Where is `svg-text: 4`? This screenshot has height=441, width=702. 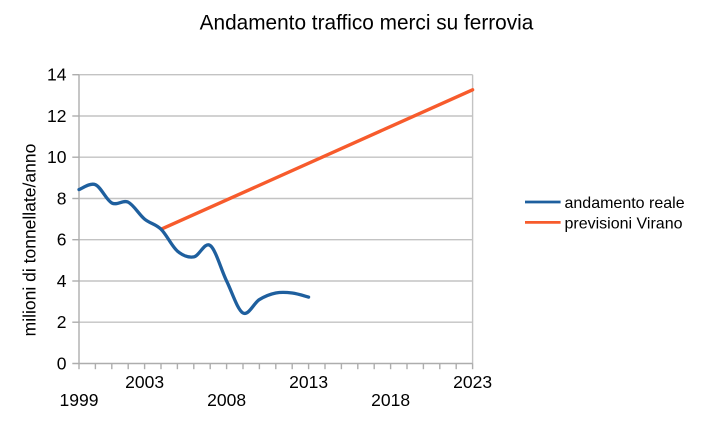 svg-text: 4 is located at coordinates (62, 281).